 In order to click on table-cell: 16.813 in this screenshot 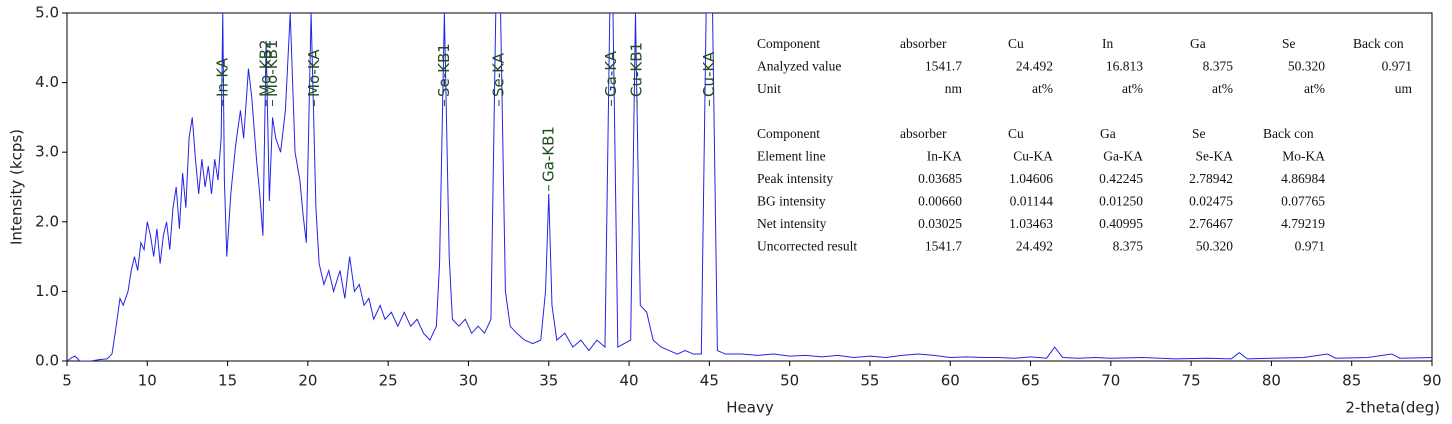, I will do `click(1124, 66)`.